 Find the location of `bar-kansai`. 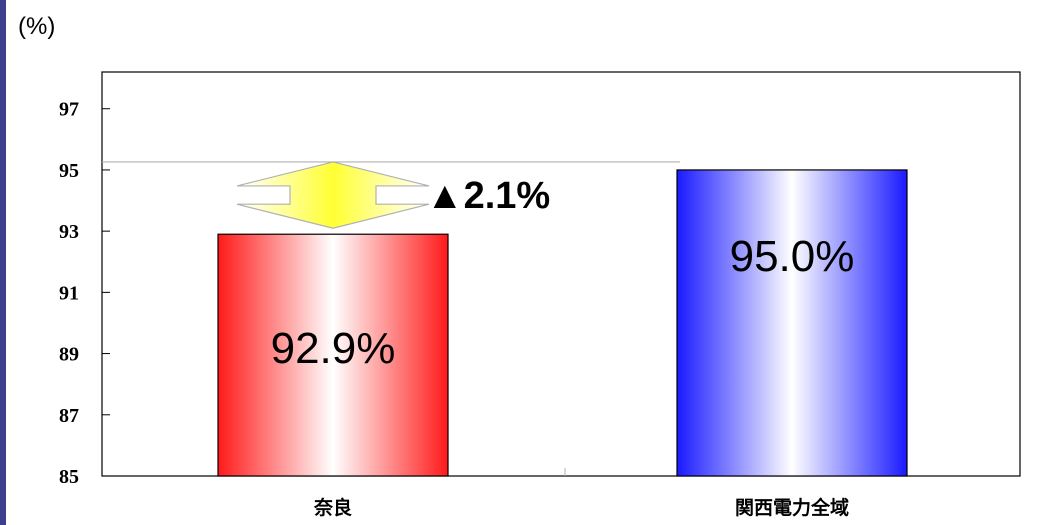

bar-kansai is located at coordinates (792, 323).